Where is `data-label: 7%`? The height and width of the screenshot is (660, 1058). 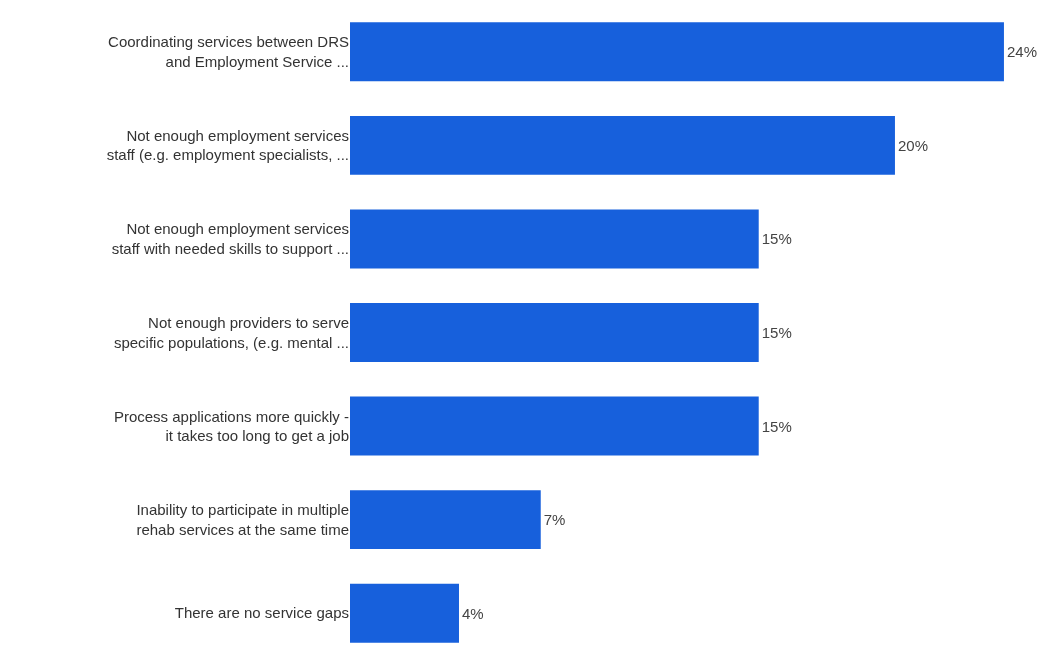 data-label: 7% is located at coordinates (554, 520).